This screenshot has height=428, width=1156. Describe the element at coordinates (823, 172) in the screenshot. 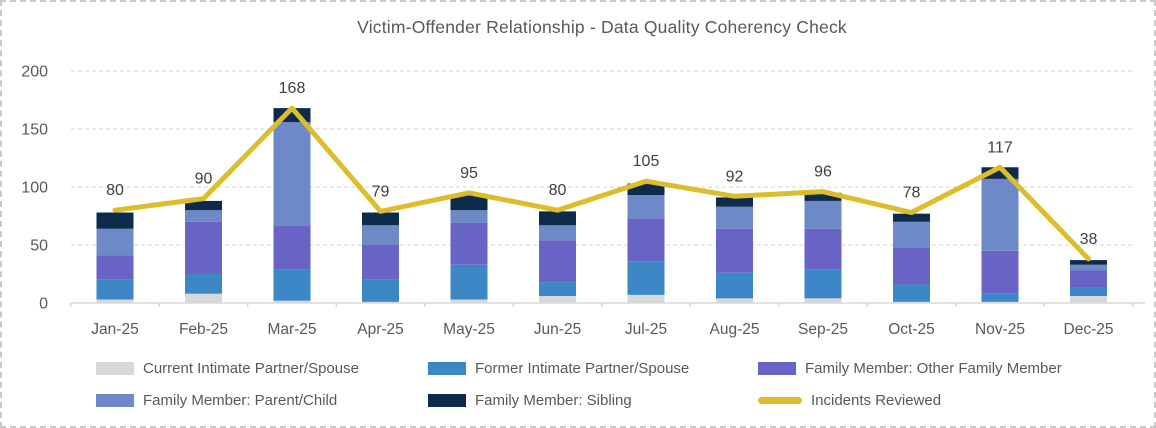

I see `line-data-label: 96` at that location.